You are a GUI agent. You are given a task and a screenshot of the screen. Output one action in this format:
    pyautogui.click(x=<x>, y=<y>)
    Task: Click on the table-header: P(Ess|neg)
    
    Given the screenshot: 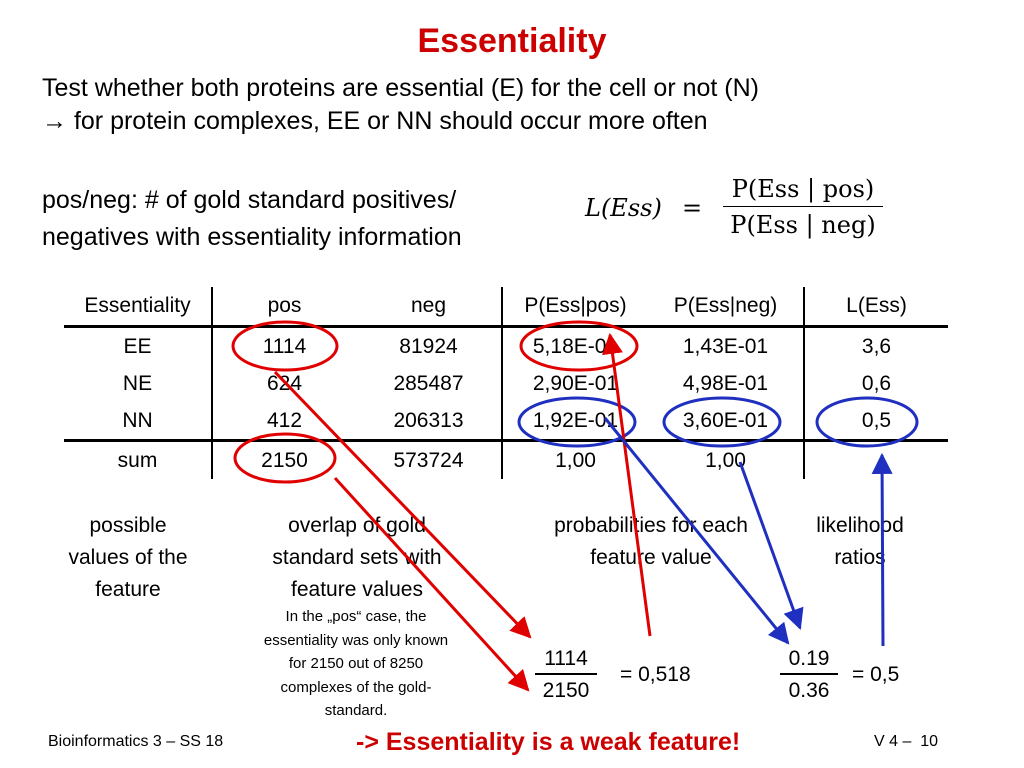 What is the action you would take?
    pyautogui.click(x=726, y=307)
    